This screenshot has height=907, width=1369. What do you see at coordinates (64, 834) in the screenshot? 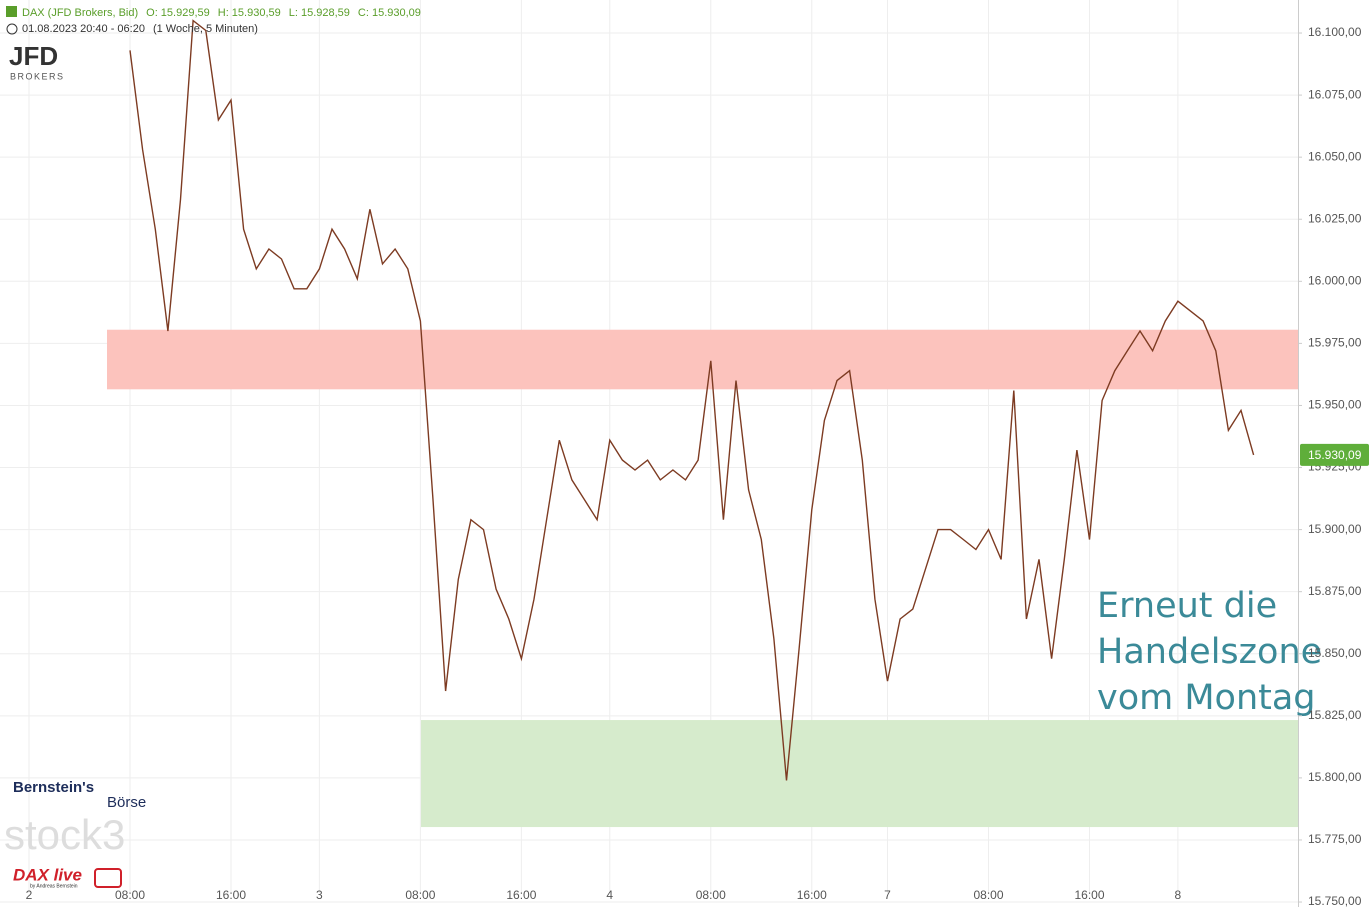
I see `stock3-logo: stock3` at bounding box center [64, 834].